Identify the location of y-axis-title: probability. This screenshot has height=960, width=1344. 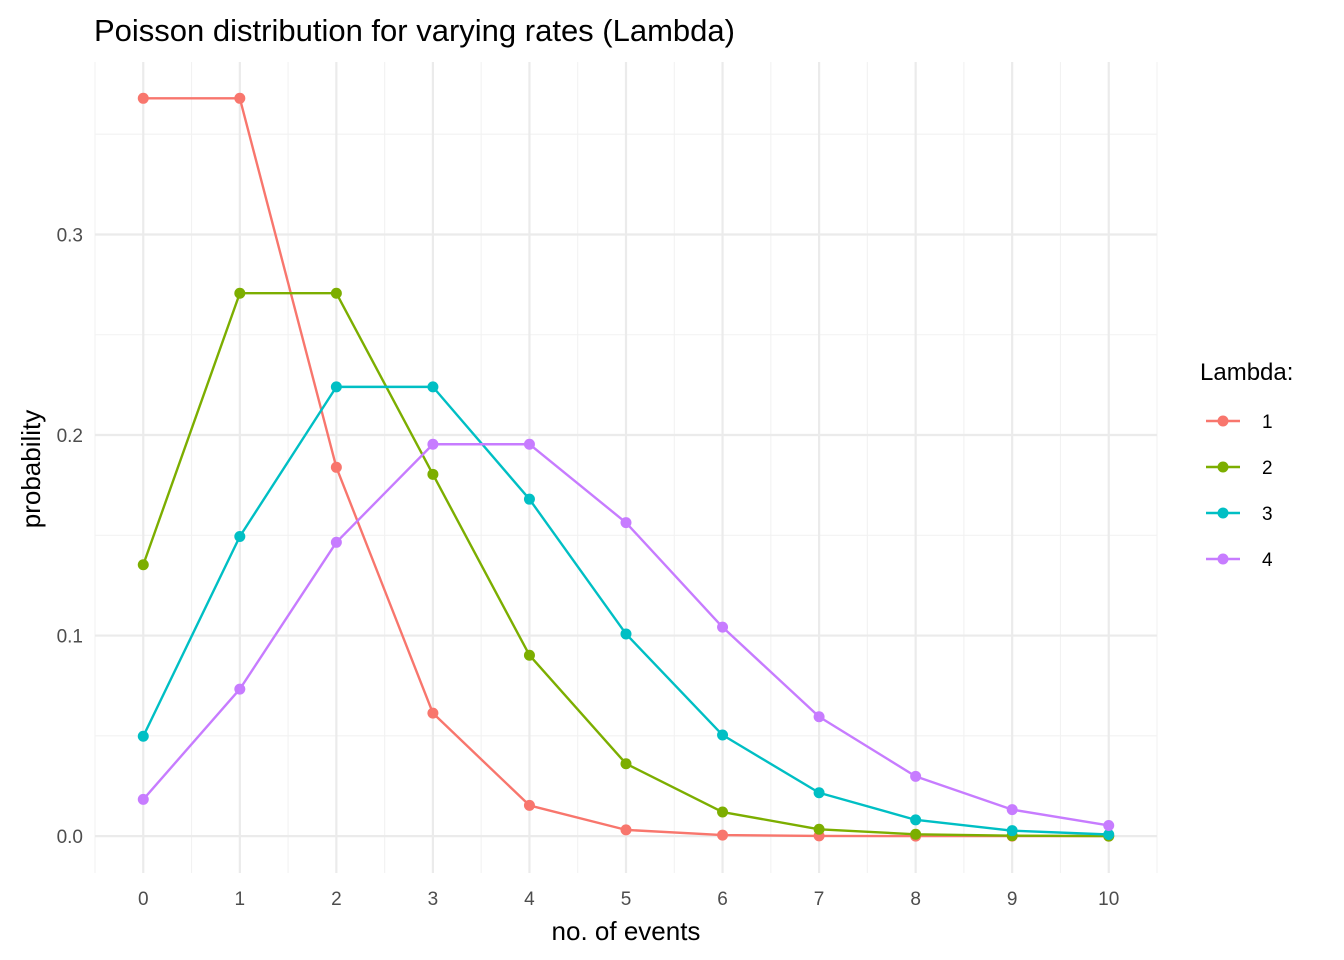
(31, 469).